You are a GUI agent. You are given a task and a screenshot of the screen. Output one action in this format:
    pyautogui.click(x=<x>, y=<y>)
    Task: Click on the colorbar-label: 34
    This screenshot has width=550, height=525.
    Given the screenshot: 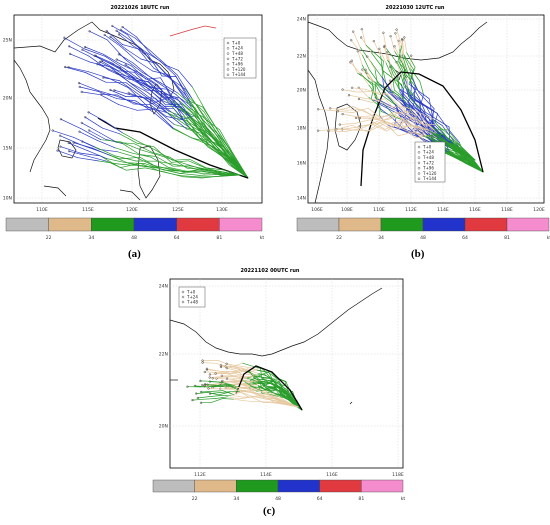 What is the action you would take?
    pyautogui.click(x=91, y=238)
    